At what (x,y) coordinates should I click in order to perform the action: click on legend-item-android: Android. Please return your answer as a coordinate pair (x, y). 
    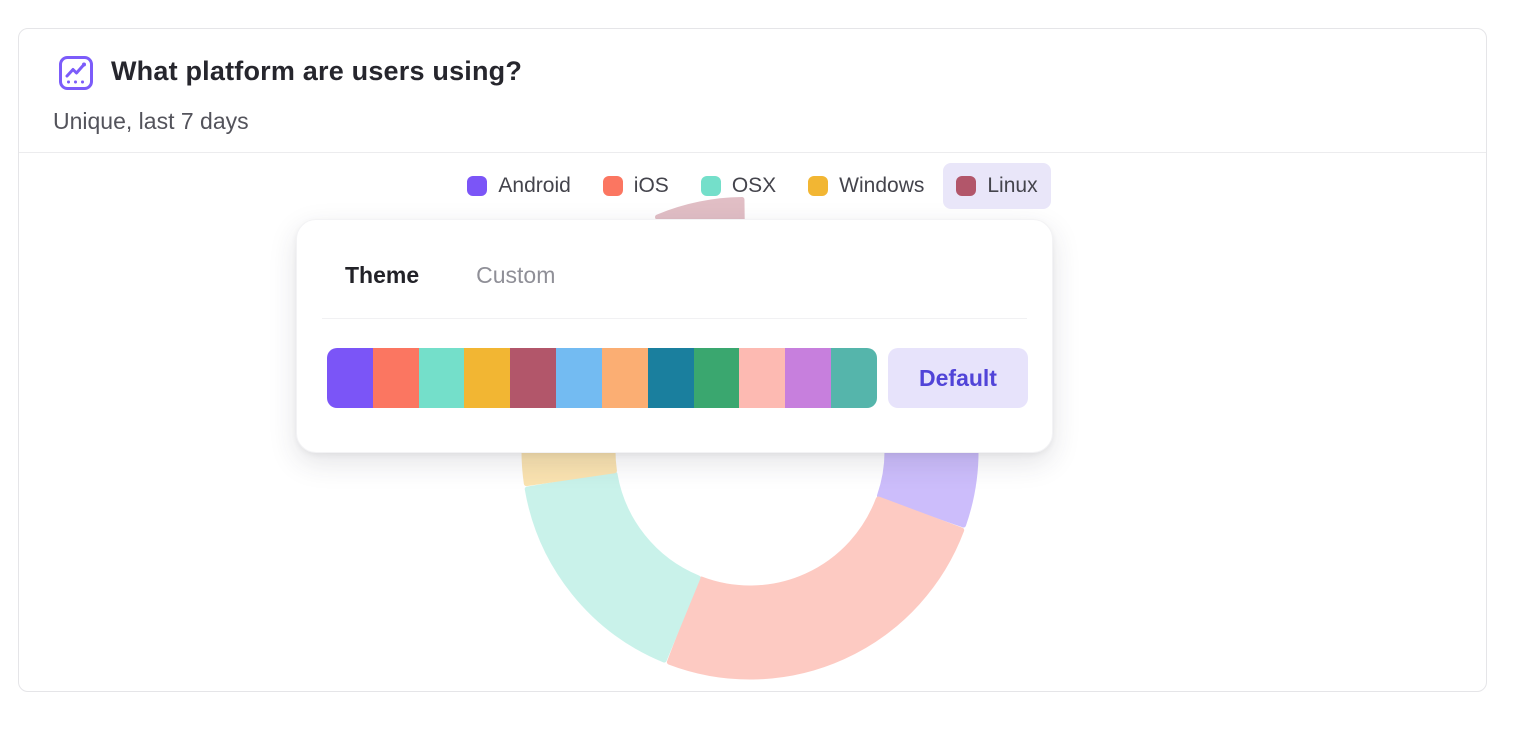
    Looking at the image, I should click on (518, 186).